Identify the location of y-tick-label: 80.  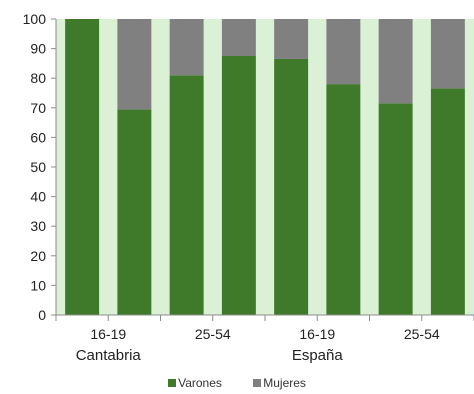
(38, 78).